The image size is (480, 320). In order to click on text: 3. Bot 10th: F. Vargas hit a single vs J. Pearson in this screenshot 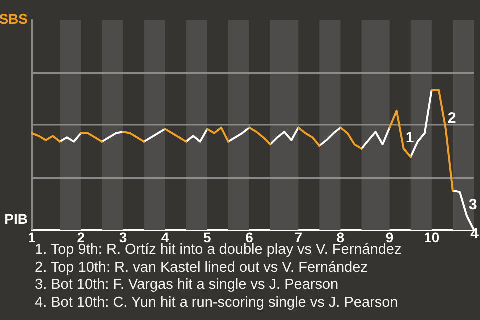, I will do `click(187, 286)`.